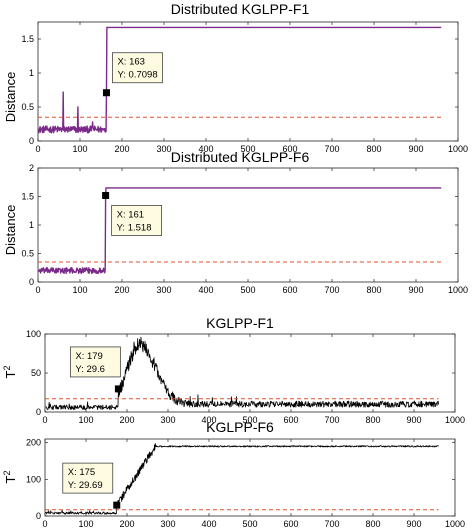  Describe the element at coordinates (240, 427) in the screenshot. I see `panel-title: KGLPP-F6` at that location.